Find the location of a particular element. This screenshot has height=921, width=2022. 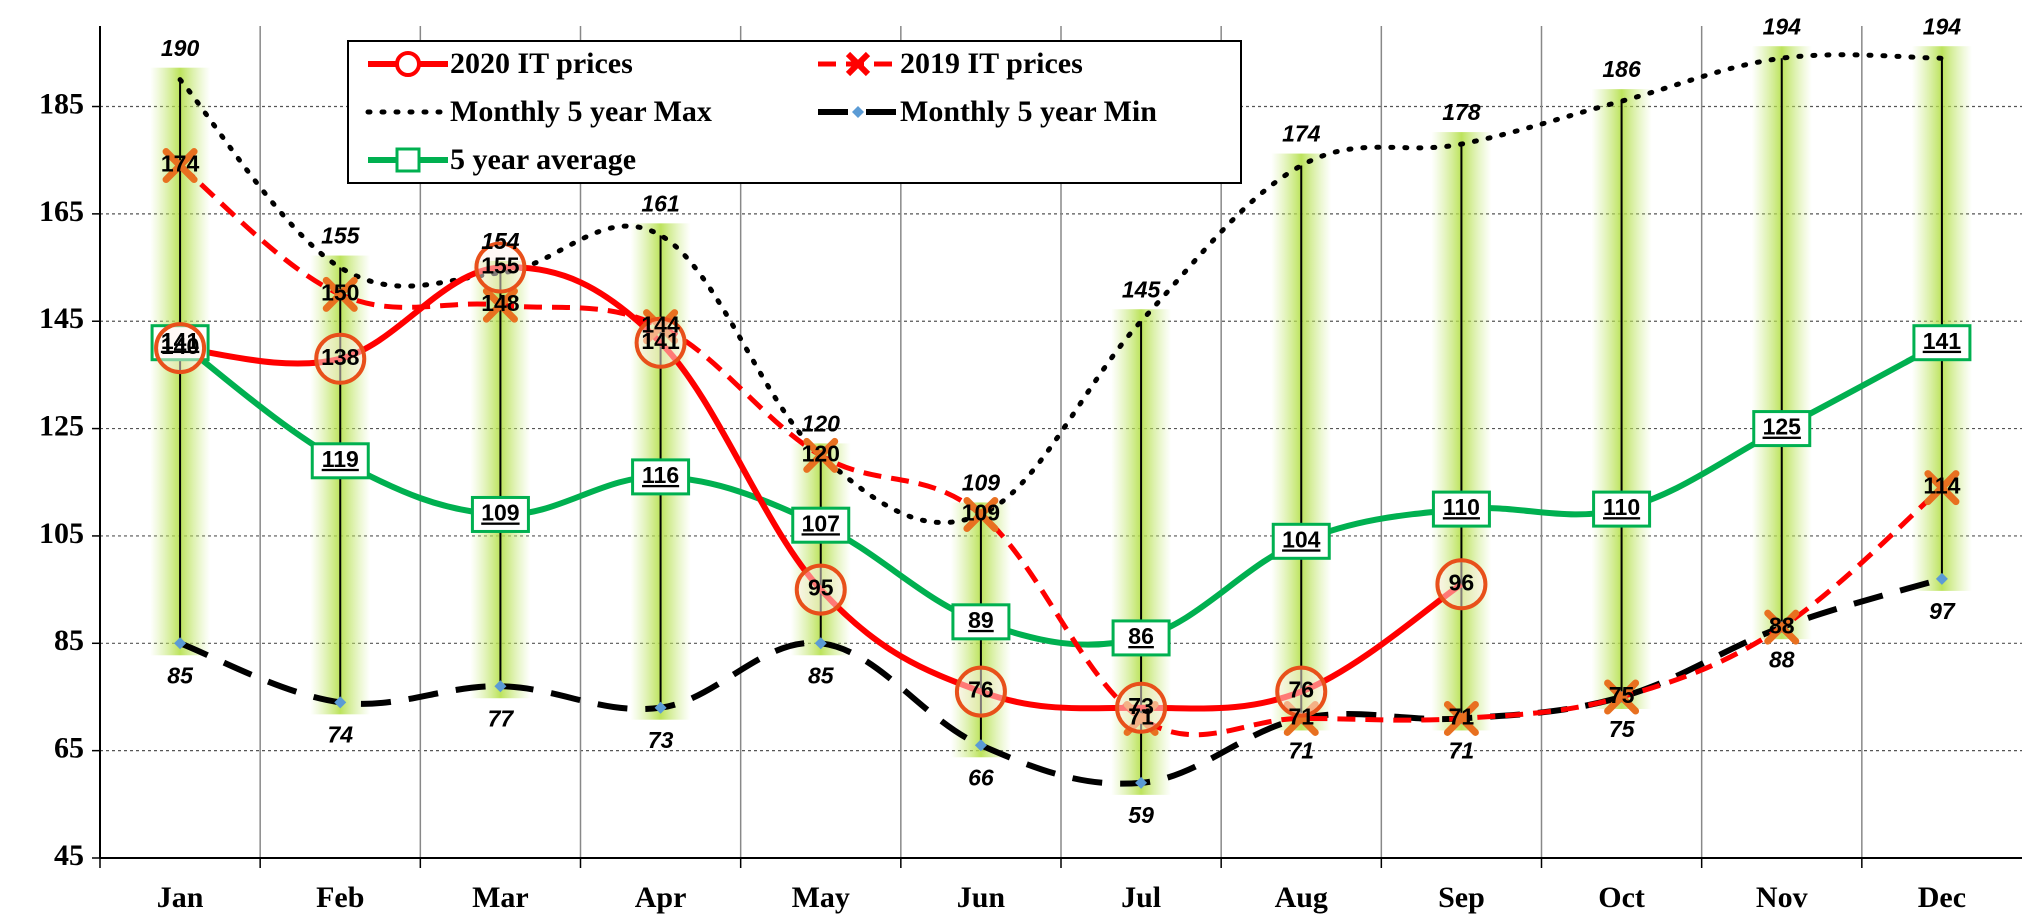

x-tick-label: Dec is located at coordinates (1942, 897).